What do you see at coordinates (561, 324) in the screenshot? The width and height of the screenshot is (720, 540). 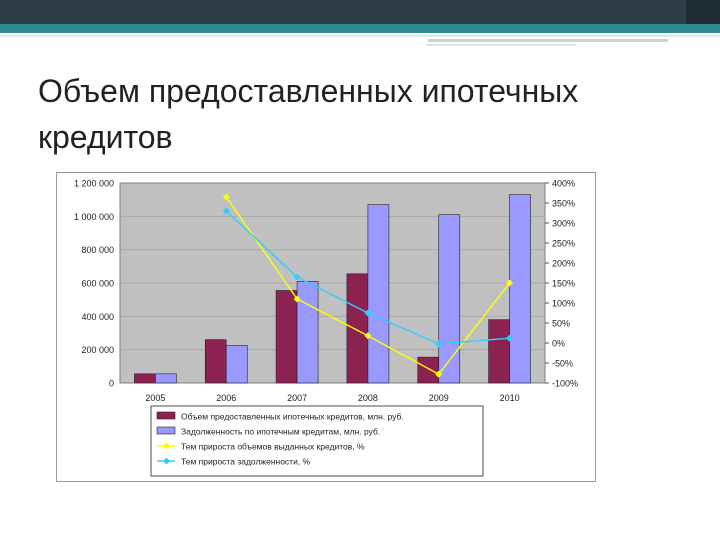 I see `y-right-tick-label: 50%` at bounding box center [561, 324].